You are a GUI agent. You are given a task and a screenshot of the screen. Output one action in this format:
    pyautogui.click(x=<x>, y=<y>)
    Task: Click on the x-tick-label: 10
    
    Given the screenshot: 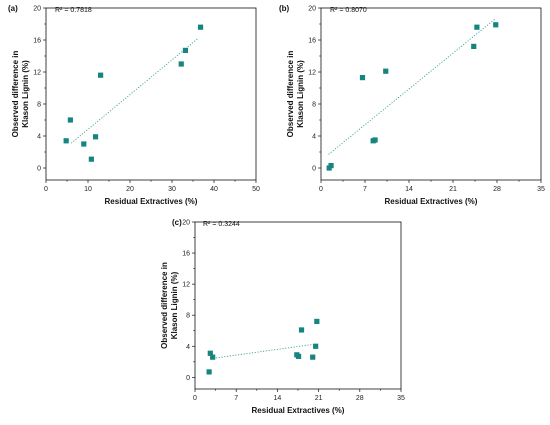 What is the action you would take?
    pyautogui.click(x=88, y=189)
    